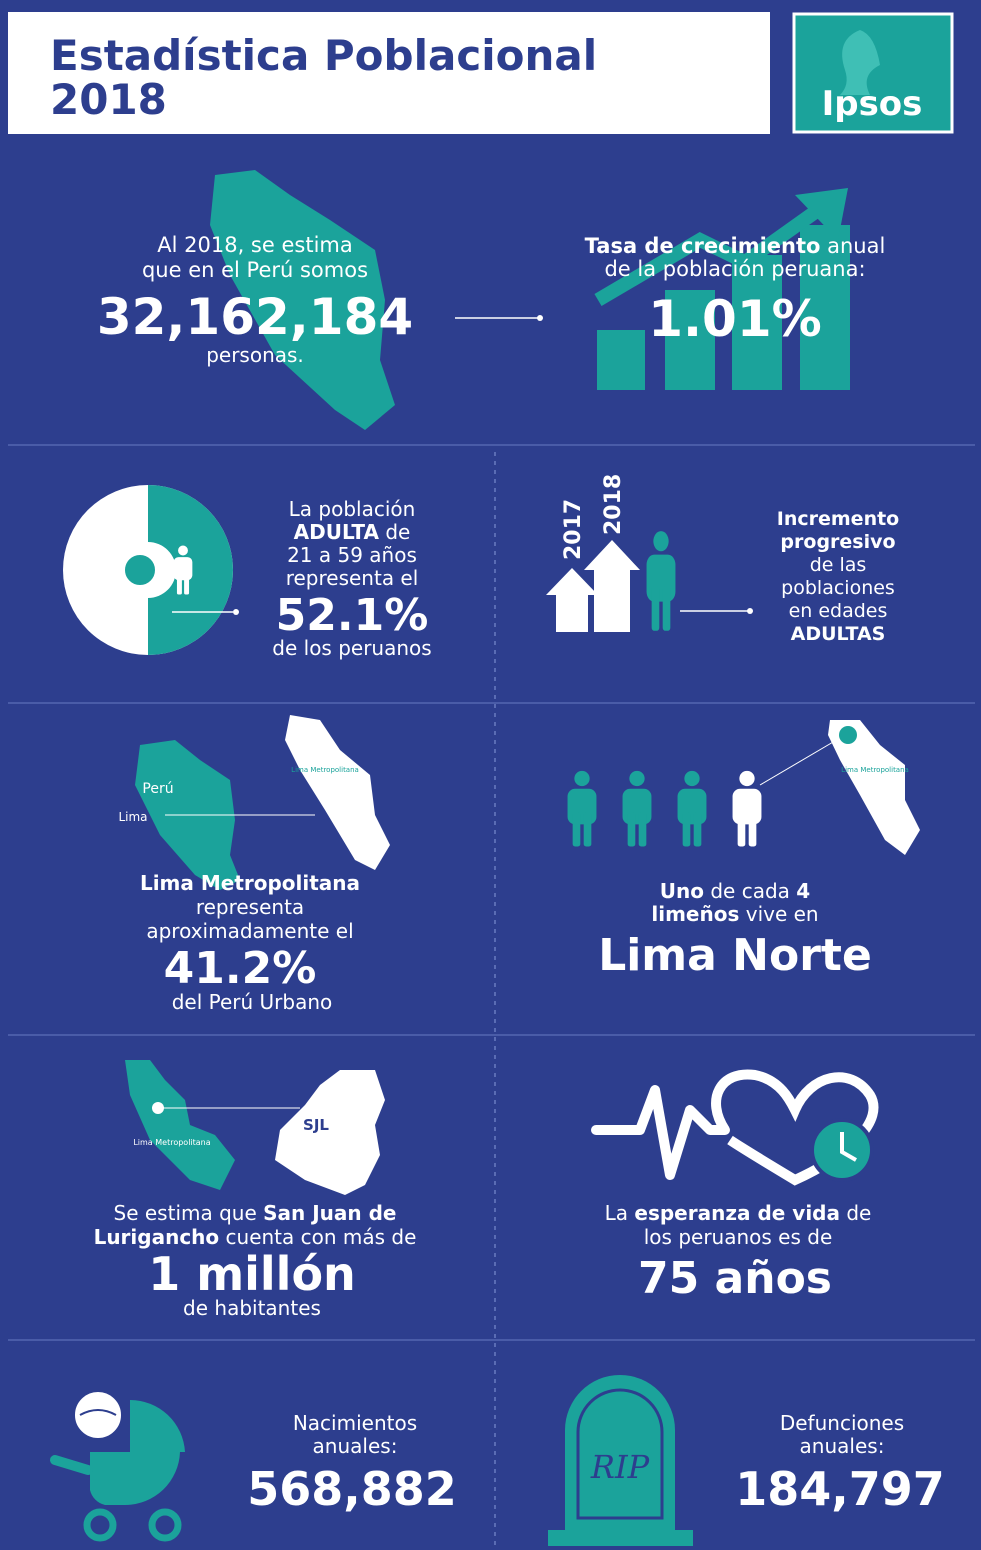 This screenshot has width=981, height=1550. What do you see at coordinates (352, 509) in the screenshot?
I see `text: La población` at bounding box center [352, 509].